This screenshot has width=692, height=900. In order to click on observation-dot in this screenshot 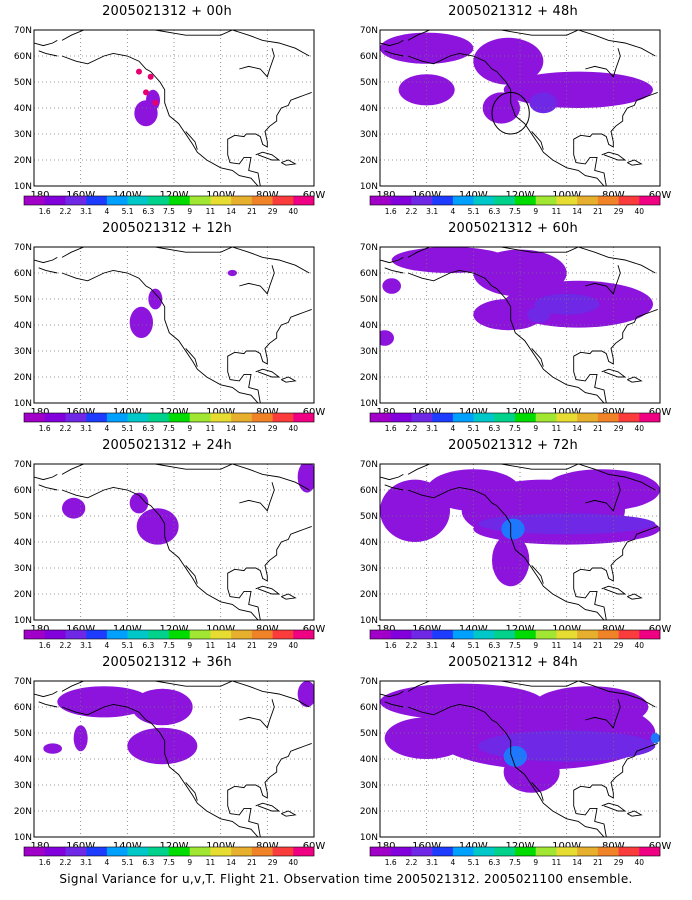, I will do `click(146, 92)`.